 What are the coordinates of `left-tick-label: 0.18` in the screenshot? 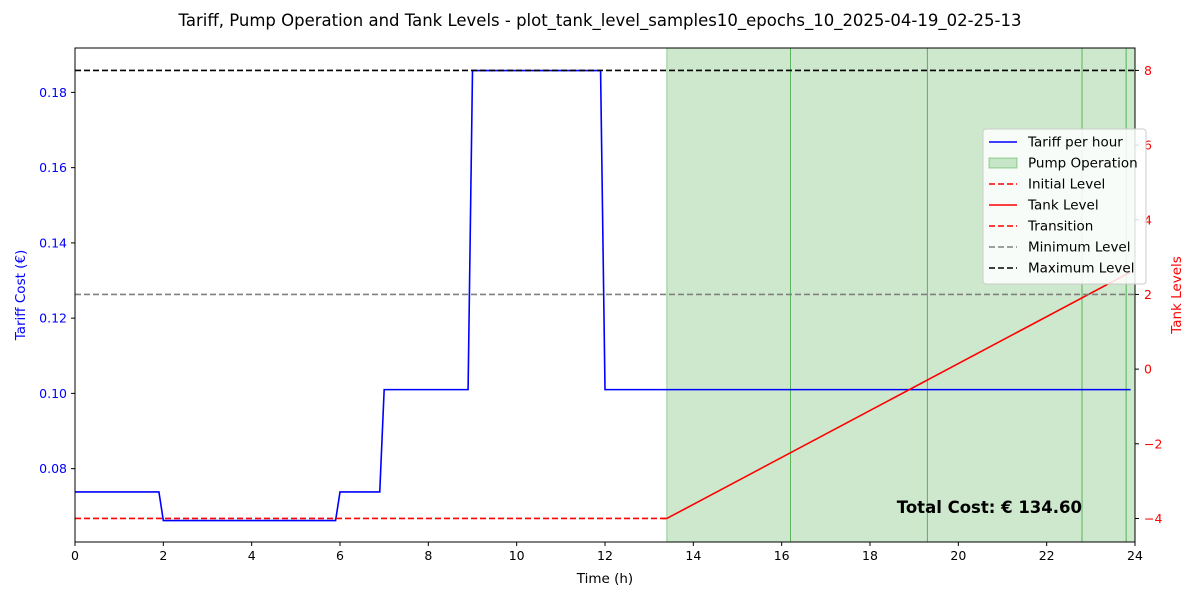 It's located at (53, 92).